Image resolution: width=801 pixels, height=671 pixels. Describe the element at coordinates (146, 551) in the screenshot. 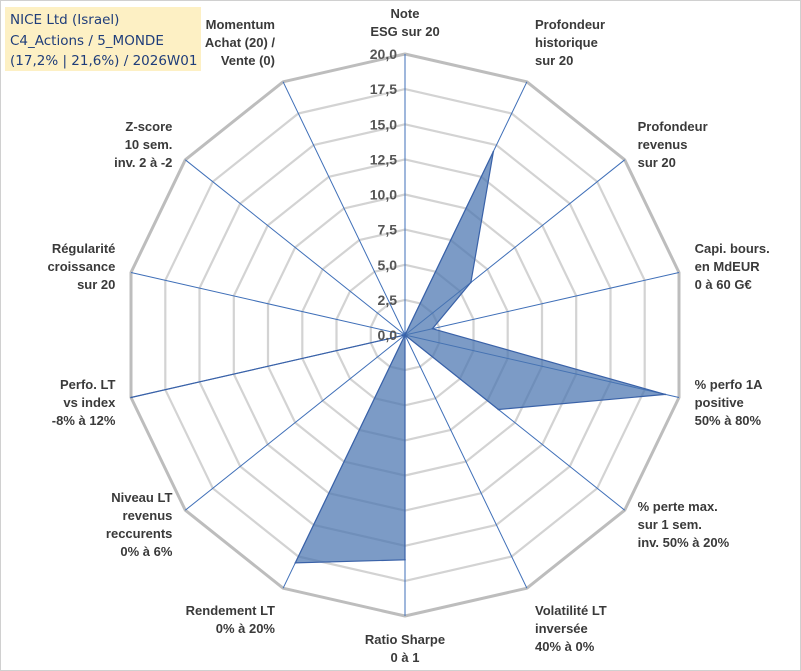

I see `axis-label-line: 0% à 6%` at that location.